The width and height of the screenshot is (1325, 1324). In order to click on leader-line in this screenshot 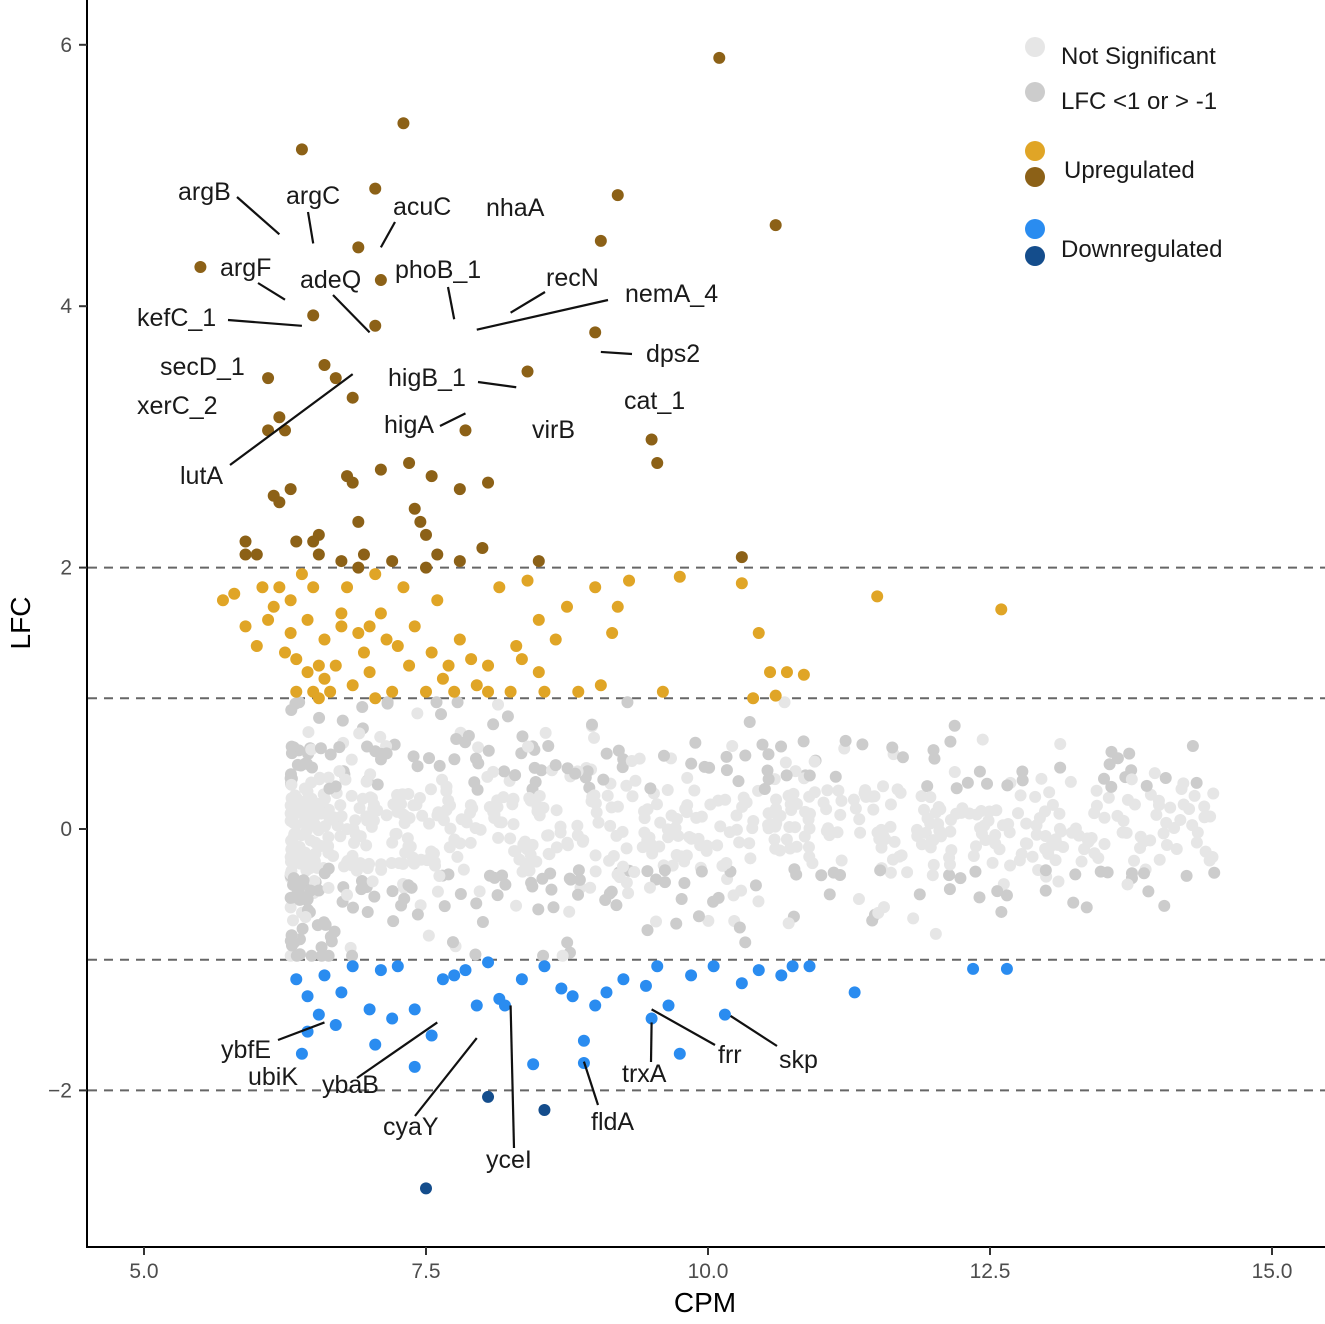, I will do `click(452, 419)`.